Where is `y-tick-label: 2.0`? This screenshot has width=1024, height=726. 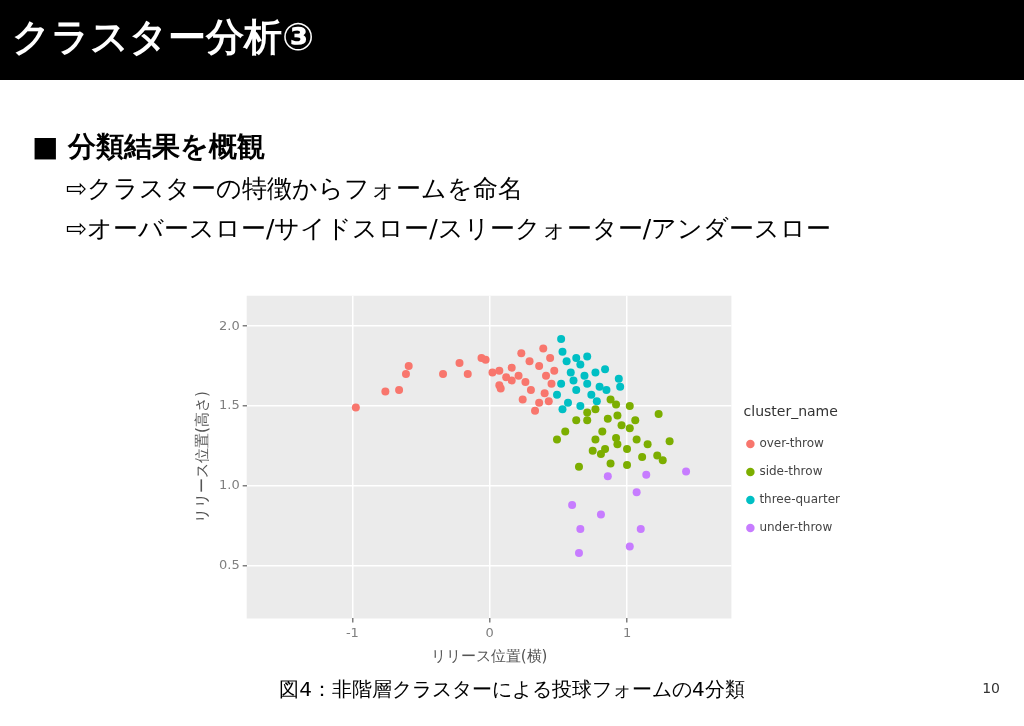
y-tick-label: 2.0 is located at coordinates (229, 325).